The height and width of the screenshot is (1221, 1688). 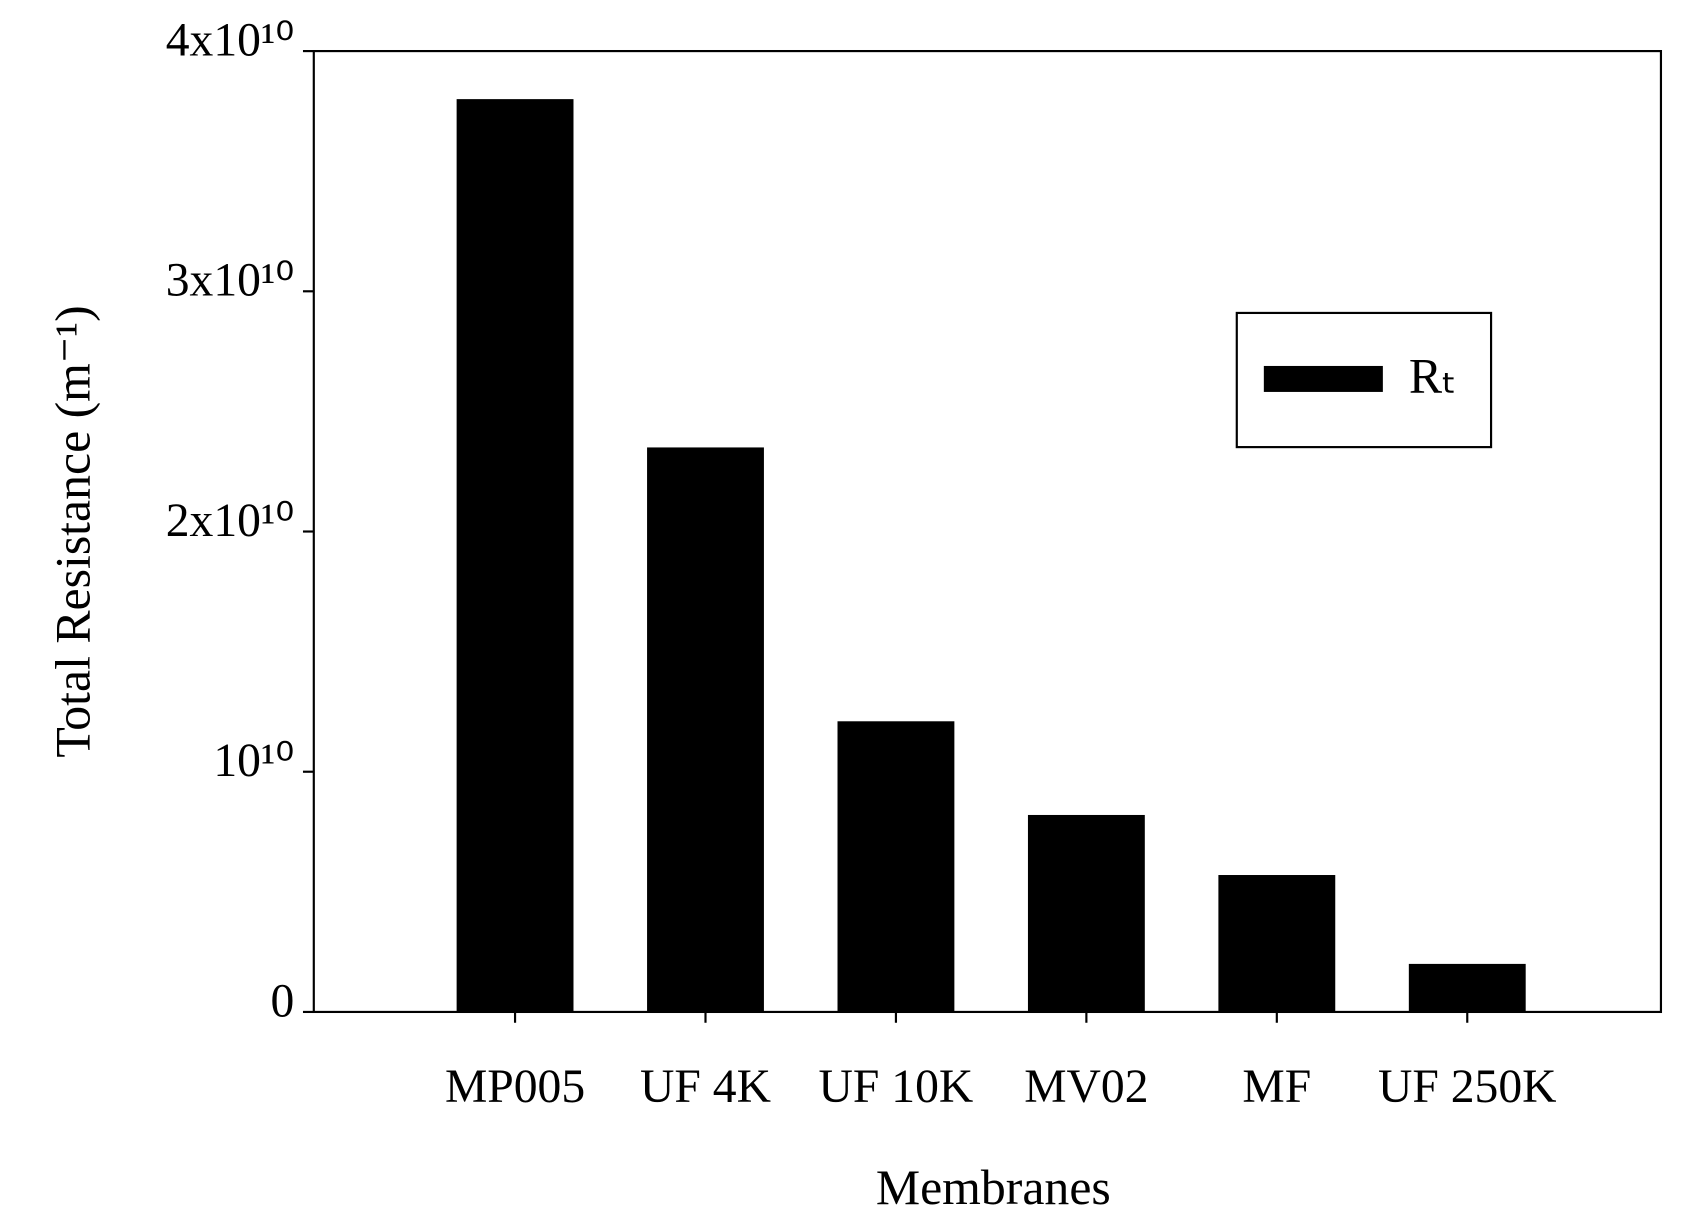 I want to click on y-tick-label: 0, so click(x=283, y=1001).